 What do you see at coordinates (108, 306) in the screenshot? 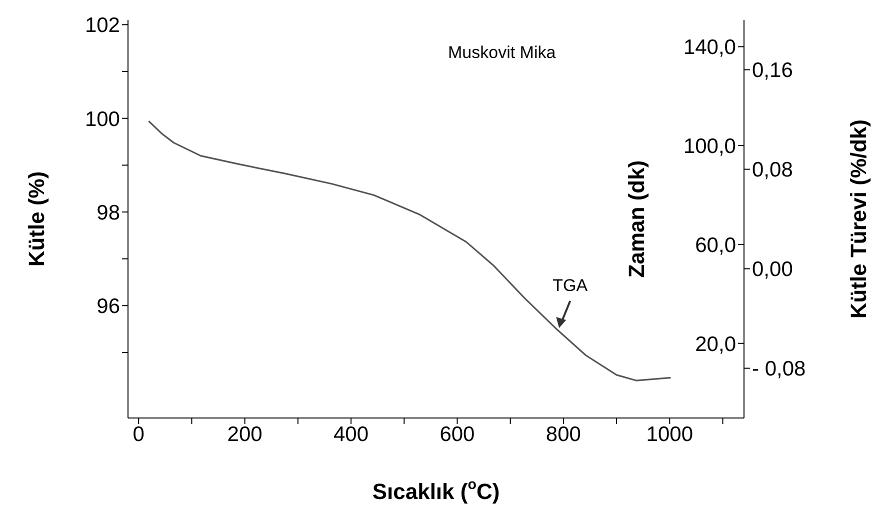
I see `y-tick-label: 96` at bounding box center [108, 306].